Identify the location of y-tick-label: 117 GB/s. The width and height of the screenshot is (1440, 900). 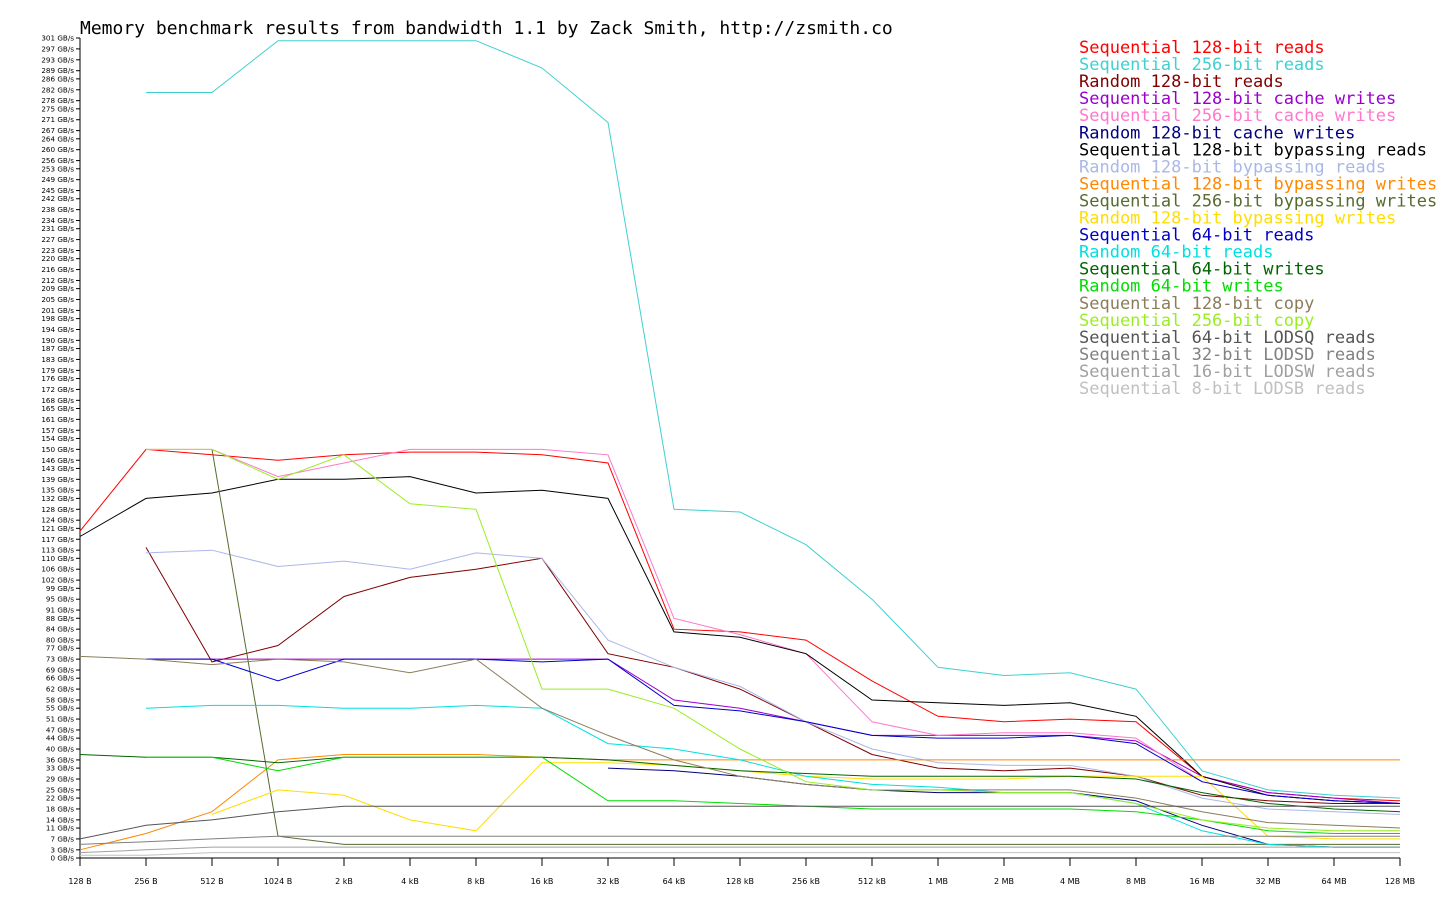
(57, 539).